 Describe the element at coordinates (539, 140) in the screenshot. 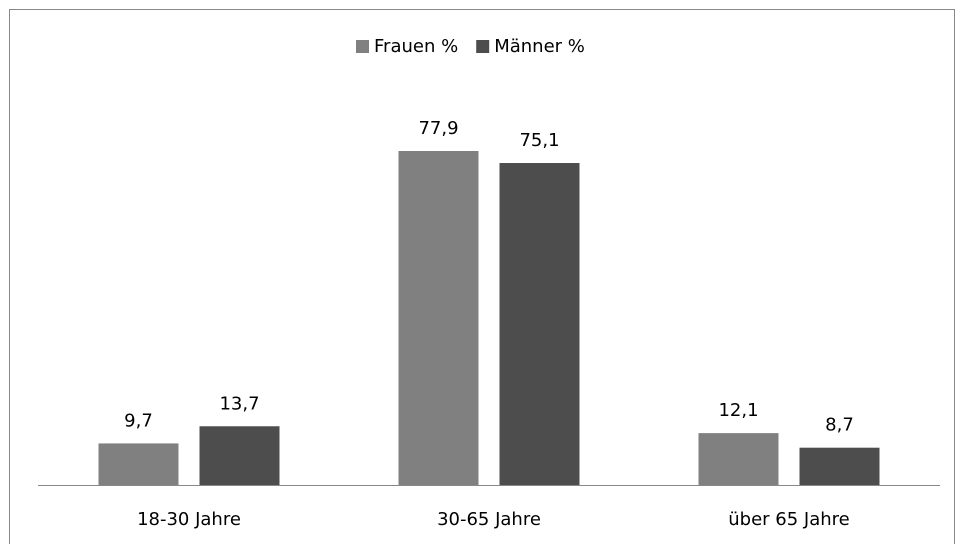

I see `data-label: 75,1` at that location.